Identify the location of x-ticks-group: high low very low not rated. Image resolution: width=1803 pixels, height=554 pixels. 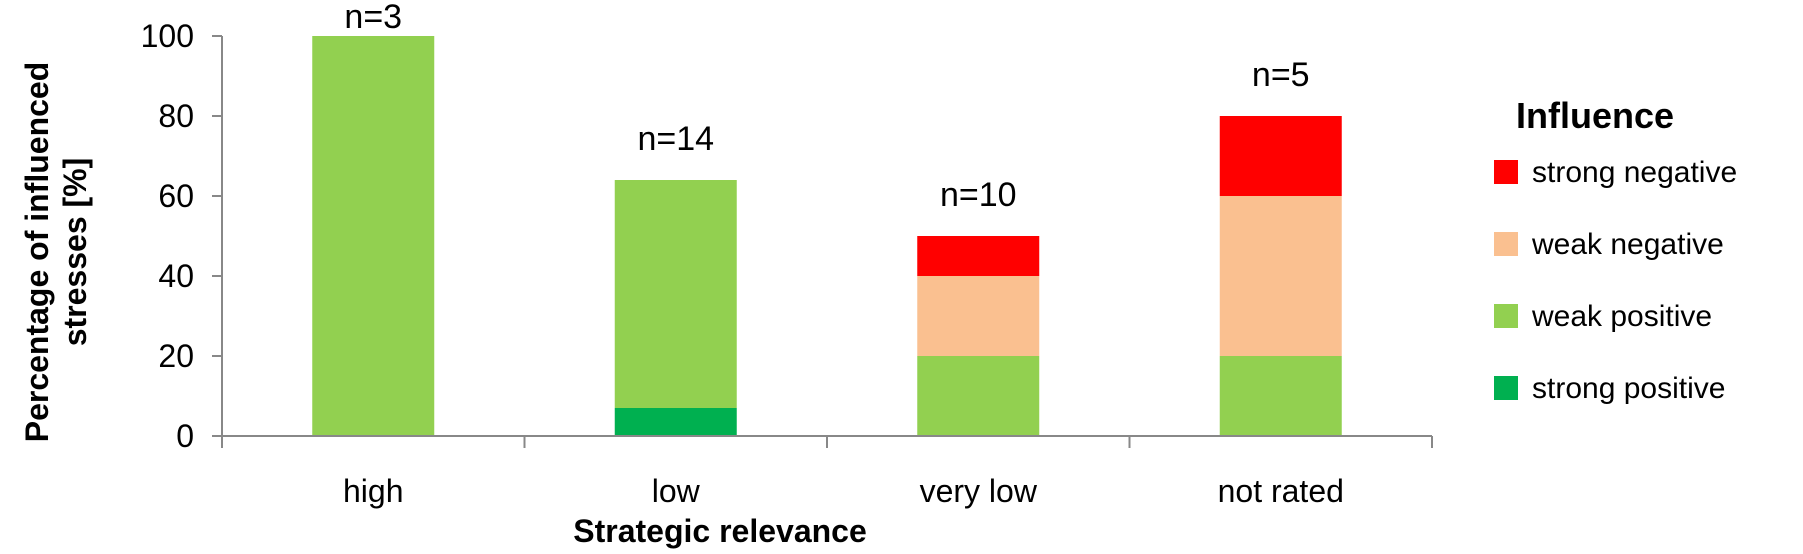
(827, 472).